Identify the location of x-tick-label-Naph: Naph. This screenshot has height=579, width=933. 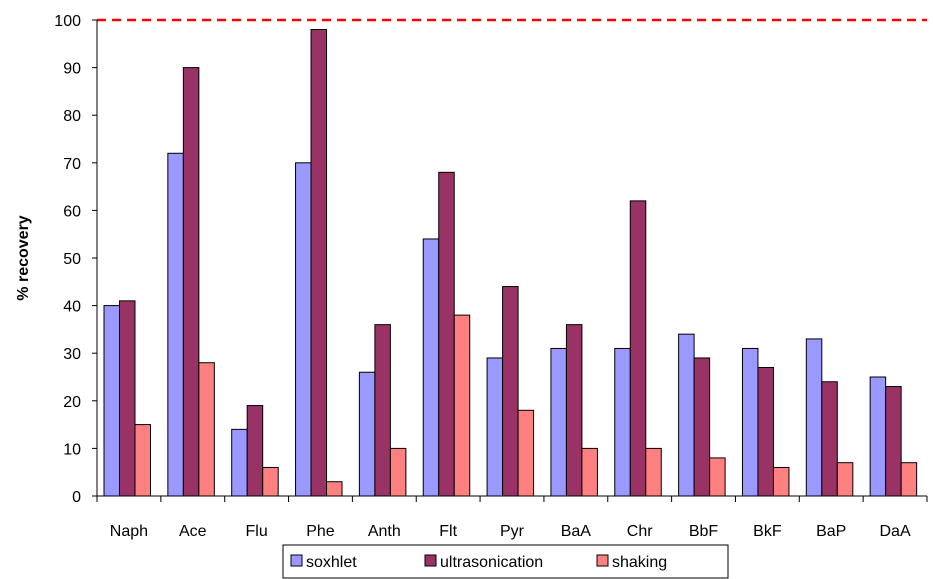
(129, 531).